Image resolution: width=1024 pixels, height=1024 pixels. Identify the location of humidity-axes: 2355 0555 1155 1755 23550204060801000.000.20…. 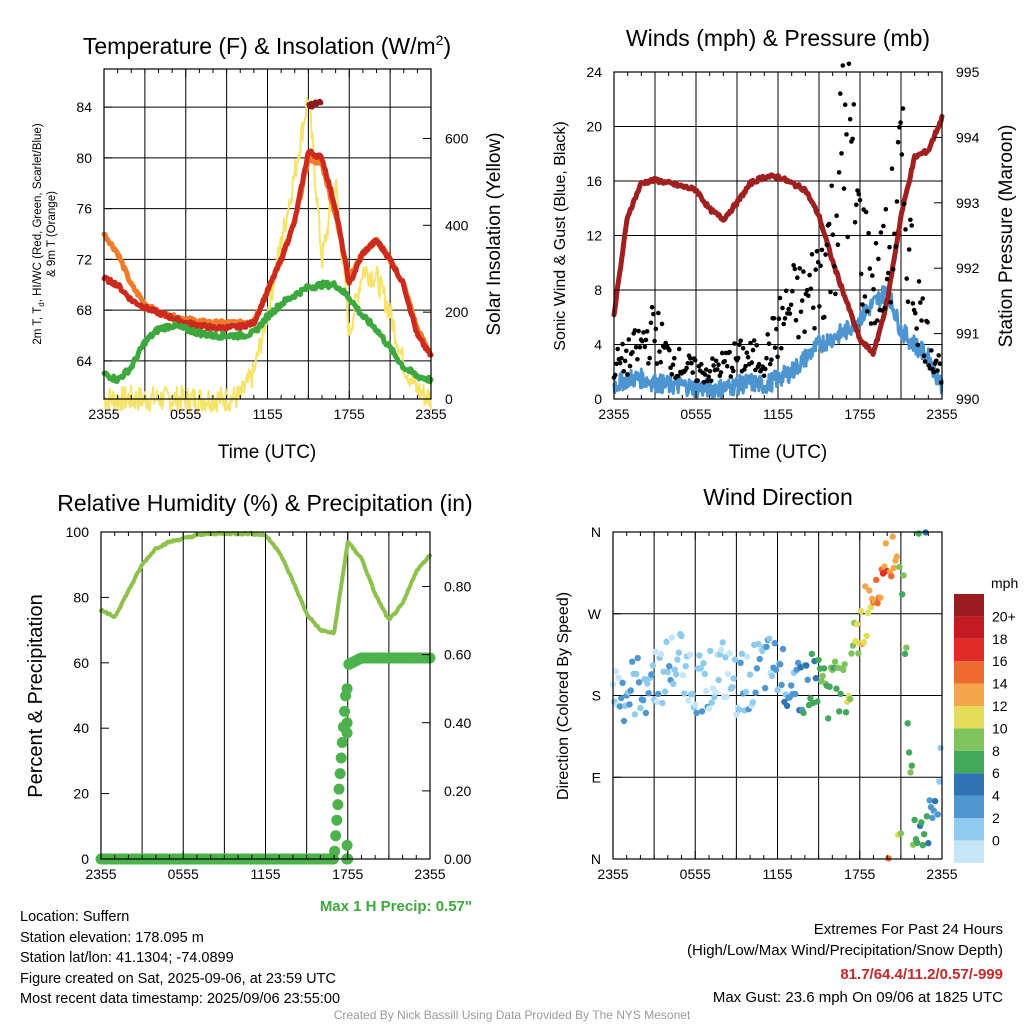
(269, 703).